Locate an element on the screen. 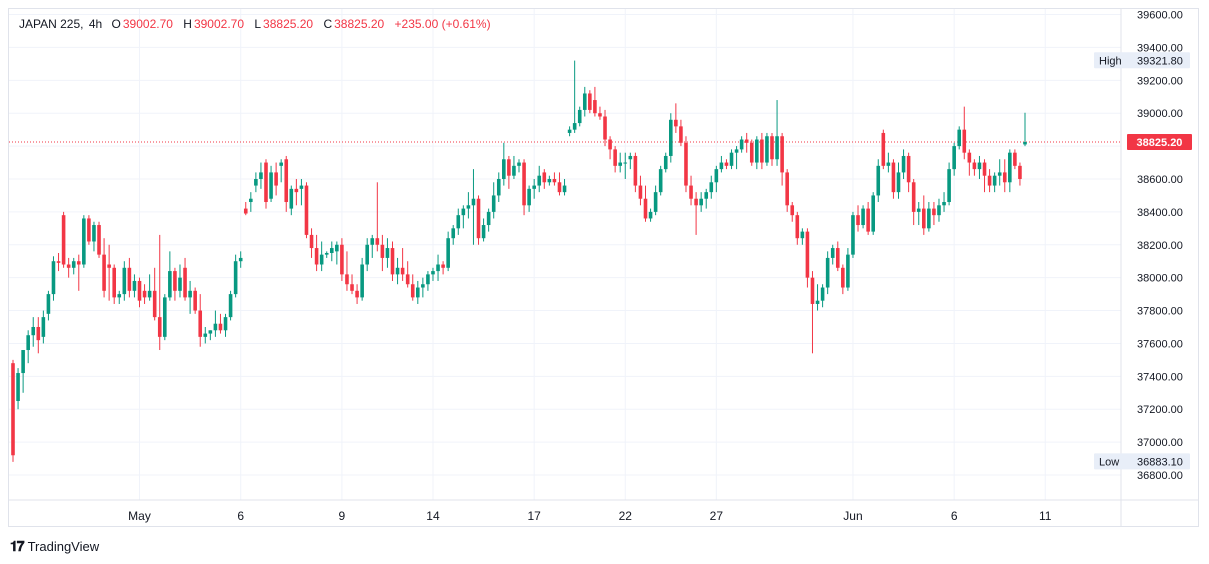 This screenshot has height=564, width=1209. y-tick-label: 36800.00 is located at coordinates (1160, 476).